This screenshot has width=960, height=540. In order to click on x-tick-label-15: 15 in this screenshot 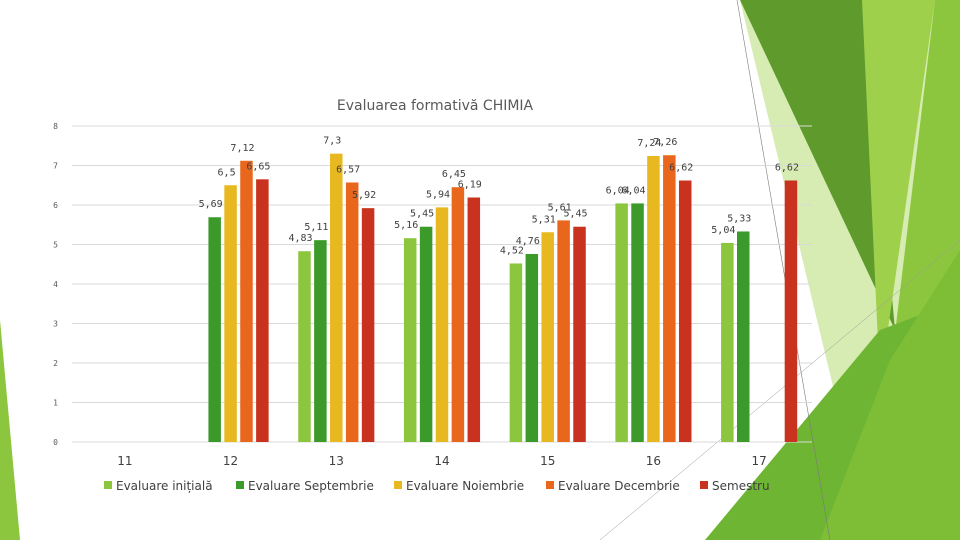, I will do `click(547, 461)`.